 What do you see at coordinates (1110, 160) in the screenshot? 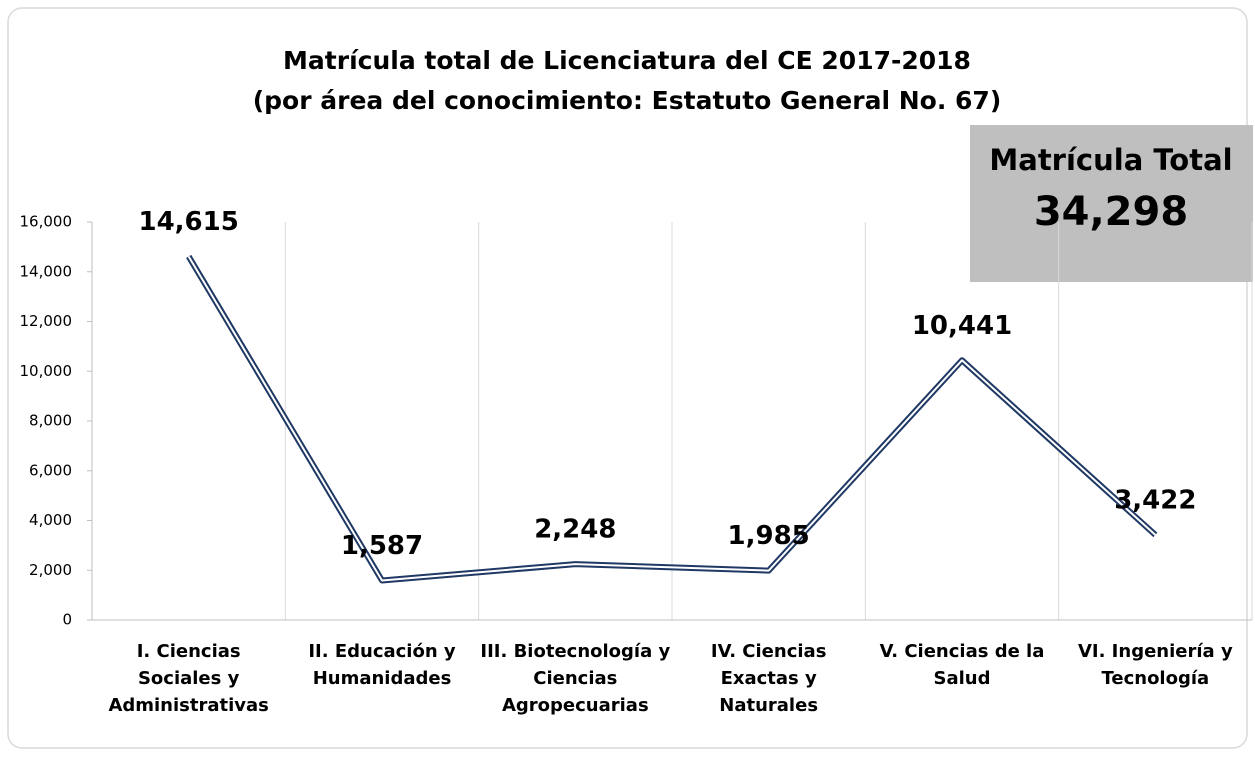
I see `total-title: Matrícula Total` at bounding box center [1110, 160].